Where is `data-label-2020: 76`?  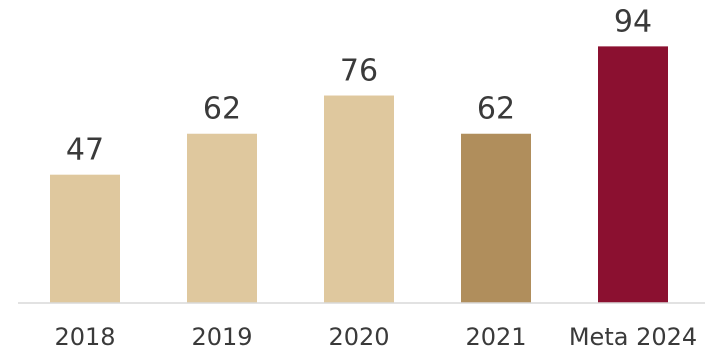
data-label-2020: 76 is located at coordinates (359, 71).